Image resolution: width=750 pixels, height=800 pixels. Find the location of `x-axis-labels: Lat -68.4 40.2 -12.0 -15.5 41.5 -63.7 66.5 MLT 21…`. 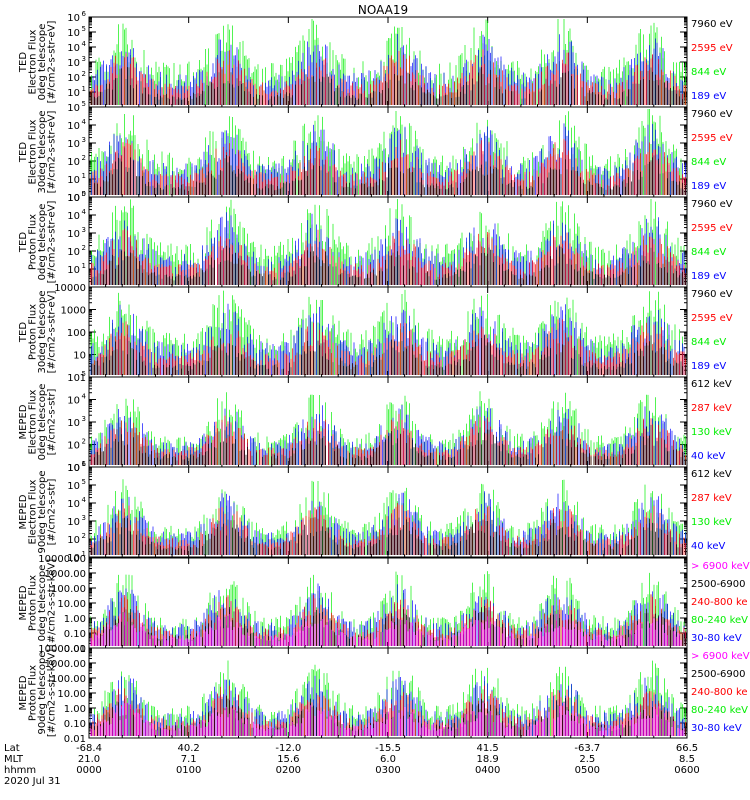

x-axis-labels: Lat -68.4 40.2 -12.0 -15.5 41.5 -63.7 66.5 MLT 21… is located at coordinates (352, 765).